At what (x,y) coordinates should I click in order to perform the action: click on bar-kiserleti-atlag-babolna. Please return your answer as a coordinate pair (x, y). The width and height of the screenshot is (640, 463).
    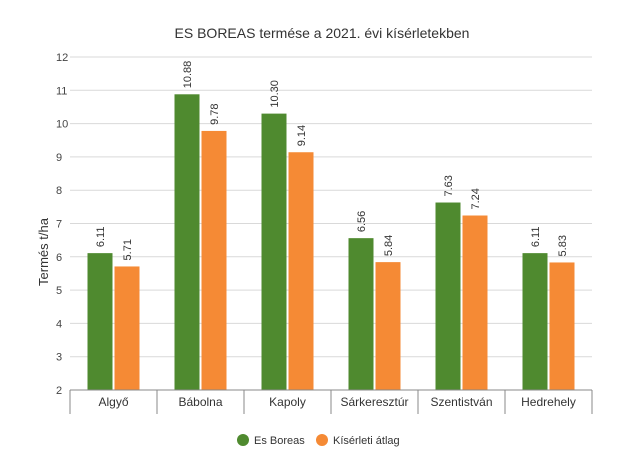
    Looking at the image, I should click on (214, 260).